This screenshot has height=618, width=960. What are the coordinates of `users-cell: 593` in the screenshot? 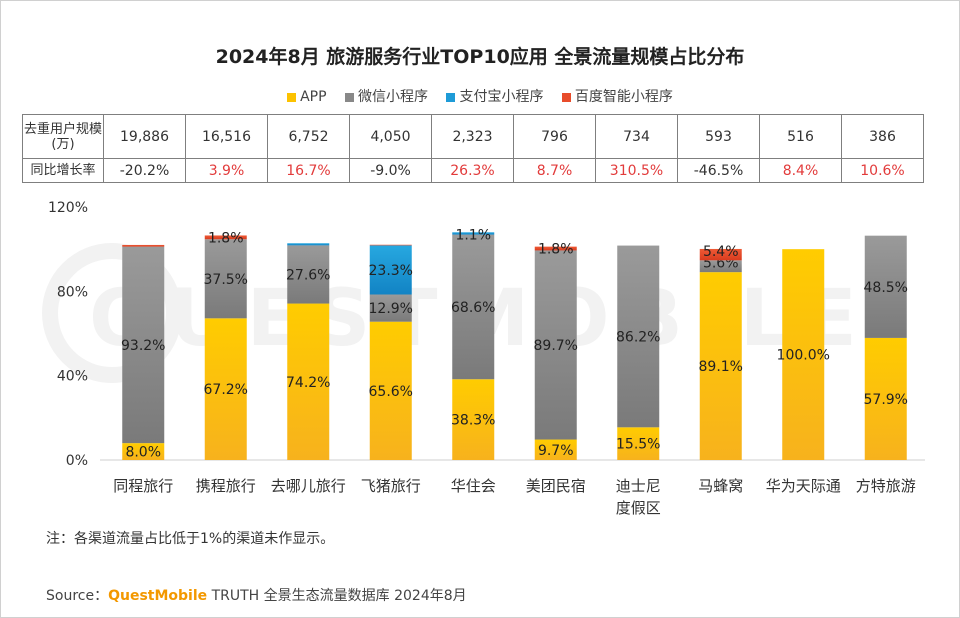 It's located at (718, 136).